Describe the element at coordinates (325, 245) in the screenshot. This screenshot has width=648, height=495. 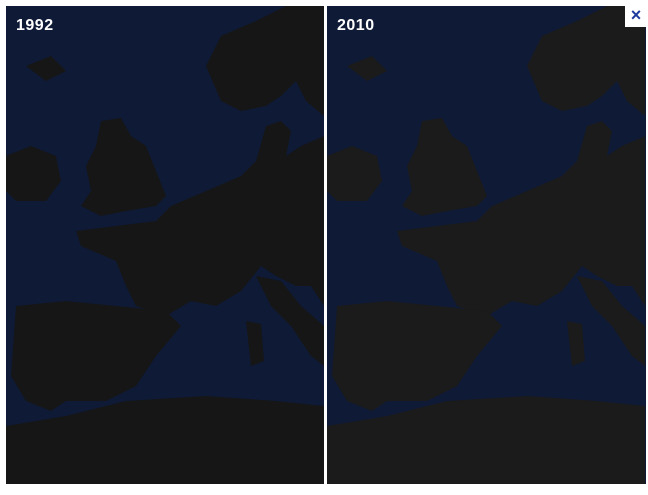
I see `divider` at that location.